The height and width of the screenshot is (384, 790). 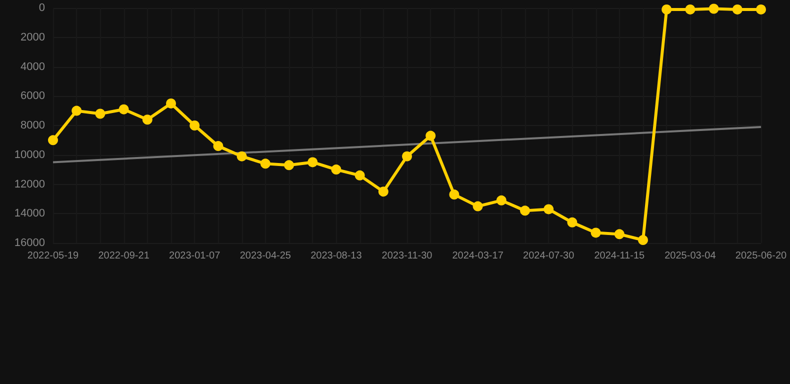 What do you see at coordinates (266, 256) in the screenshot?
I see `x-tick-label: 2023-04-25` at bounding box center [266, 256].